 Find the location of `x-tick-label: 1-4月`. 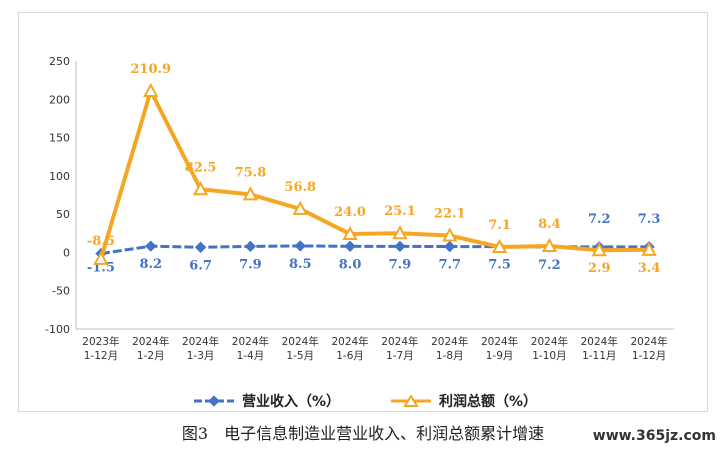

x-tick-label: 1-4月 is located at coordinates (251, 356).